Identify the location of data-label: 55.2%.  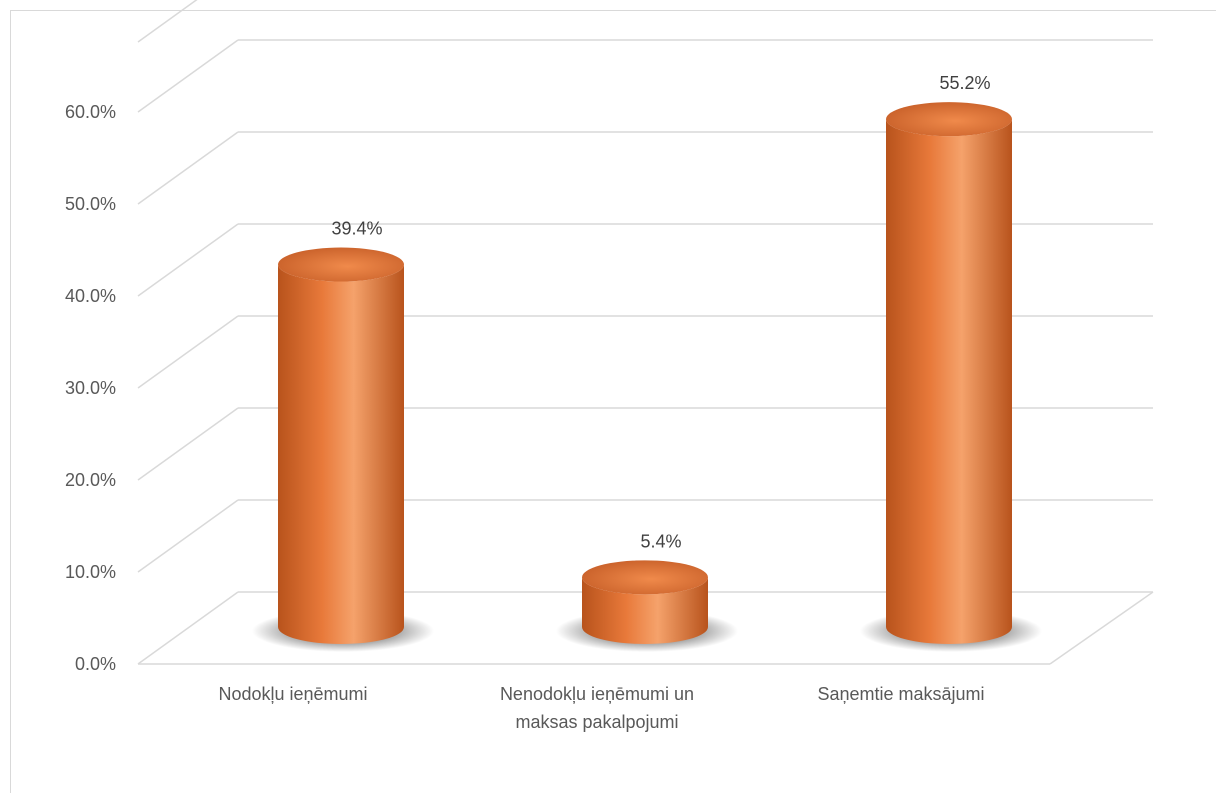
(964, 83).